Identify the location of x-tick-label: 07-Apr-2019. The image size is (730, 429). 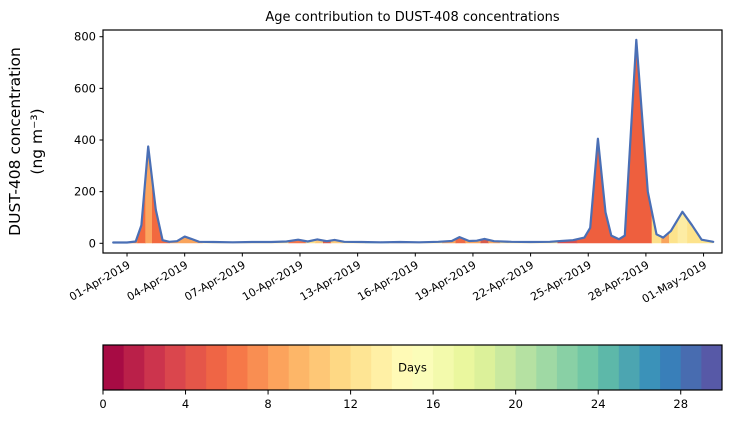
(214, 280).